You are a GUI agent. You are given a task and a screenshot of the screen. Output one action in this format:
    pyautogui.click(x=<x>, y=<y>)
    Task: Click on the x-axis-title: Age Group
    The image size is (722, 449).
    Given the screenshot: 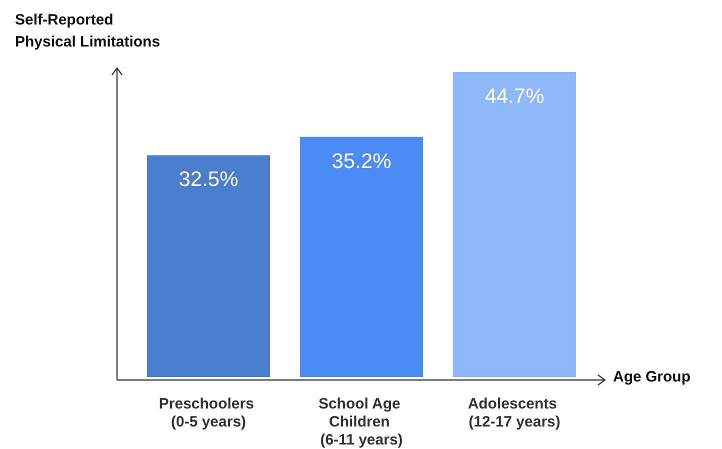 What is the action you would take?
    pyautogui.click(x=651, y=377)
    